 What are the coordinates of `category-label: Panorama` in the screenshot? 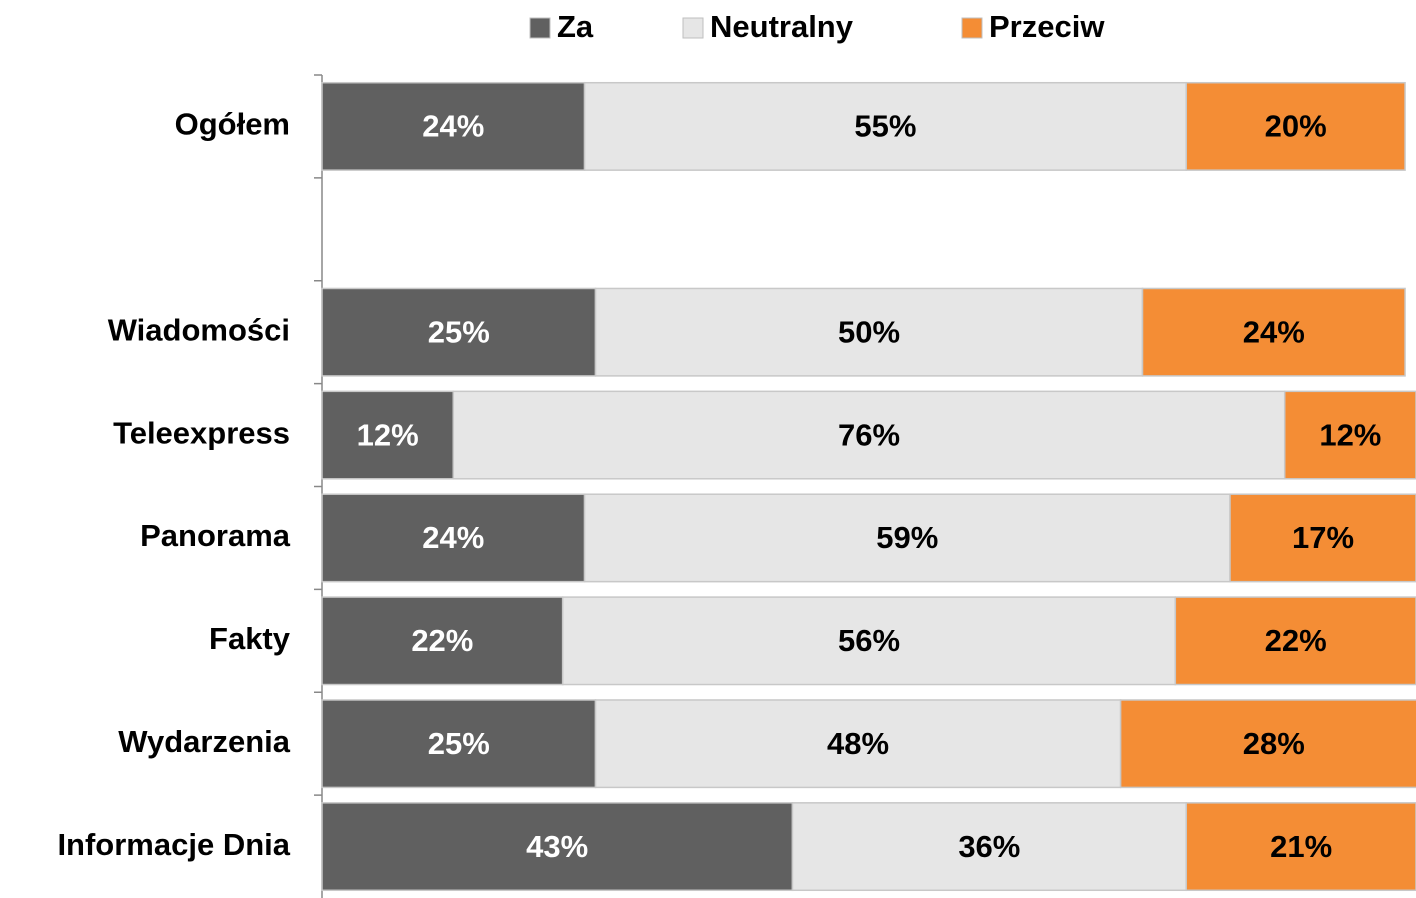 It's located at (215, 535).